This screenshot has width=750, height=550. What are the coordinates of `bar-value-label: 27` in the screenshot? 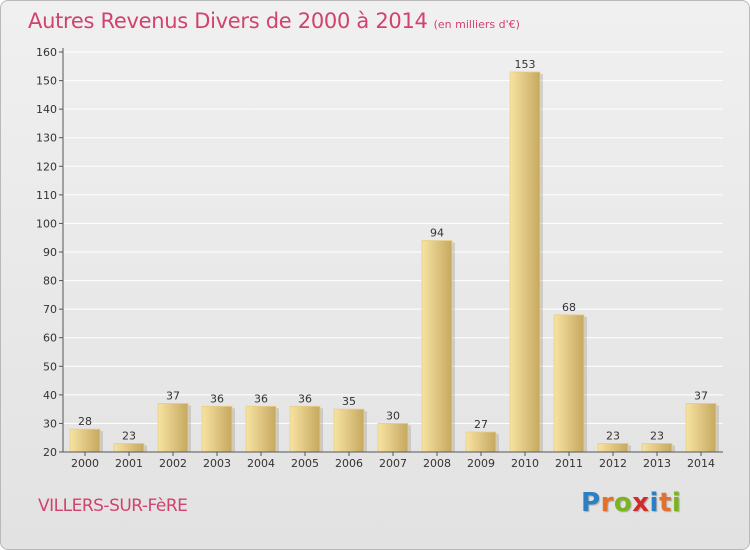 It's located at (481, 424).